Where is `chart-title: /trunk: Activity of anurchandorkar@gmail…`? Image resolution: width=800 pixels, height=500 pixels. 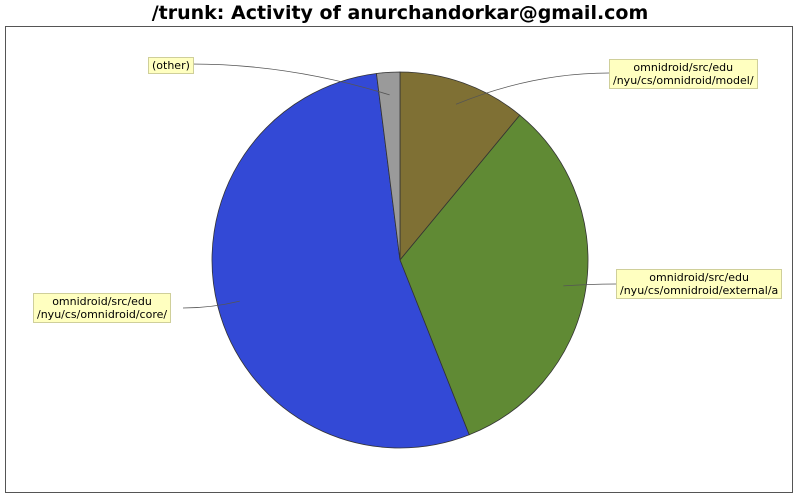
chart-title: /trunk: Activity of anurchandorkar@gmail… is located at coordinates (400, 13).